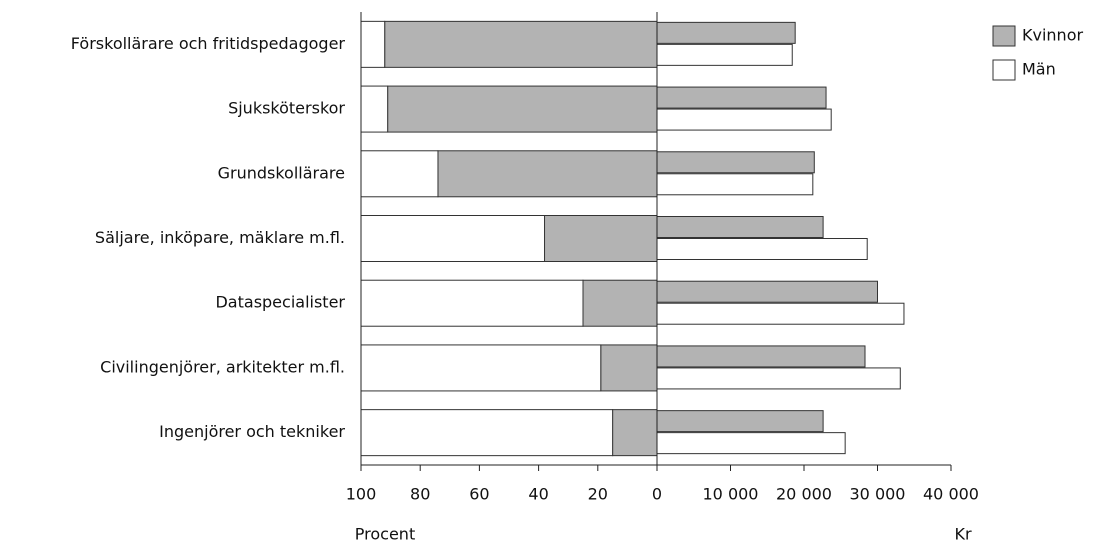 Image resolution: width=1118 pixels, height=549 pixels. Describe the element at coordinates (804, 494) in the screenshot. I see `x2-tick-label: 20 000` at that location.